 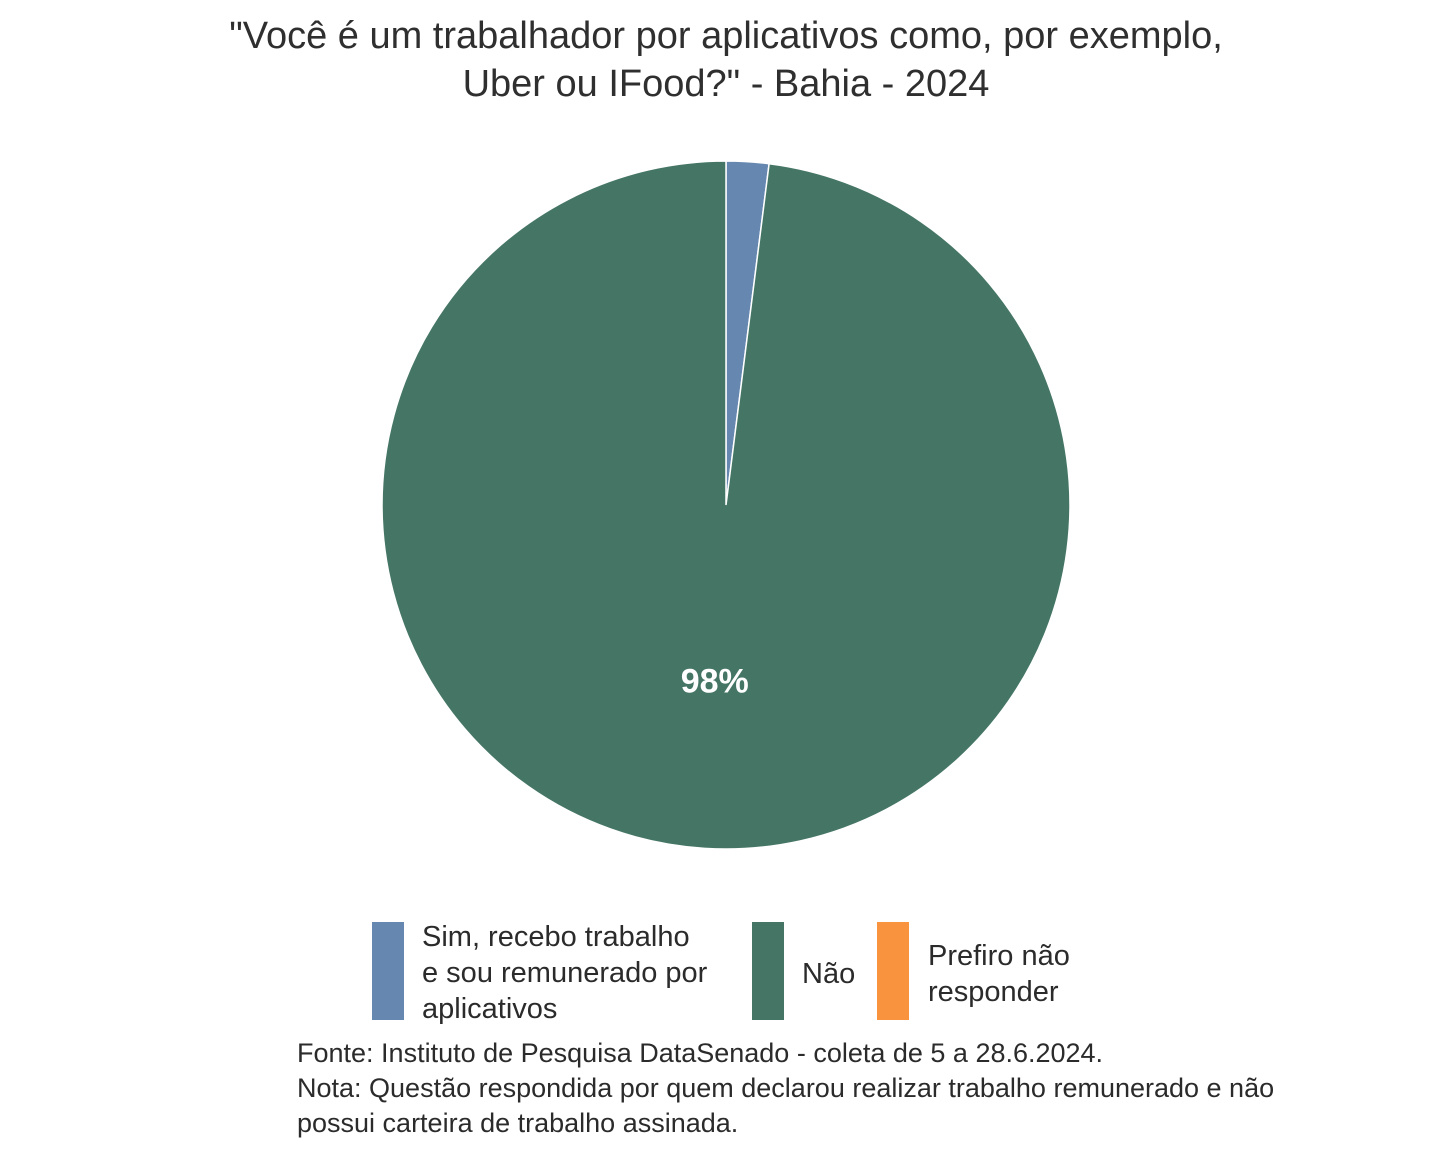 What do you see at coordinates (999, 974) in the screenshot?
I see `legend-label-prefiro: Prefiro não responder` at bounding box center [999, 974].